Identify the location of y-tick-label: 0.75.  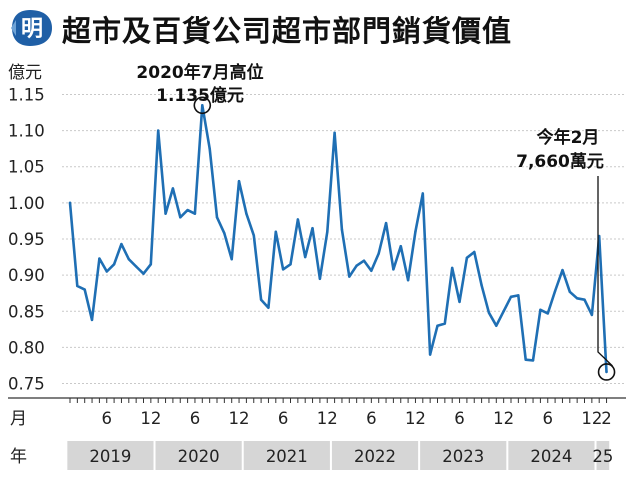
(26, 384).